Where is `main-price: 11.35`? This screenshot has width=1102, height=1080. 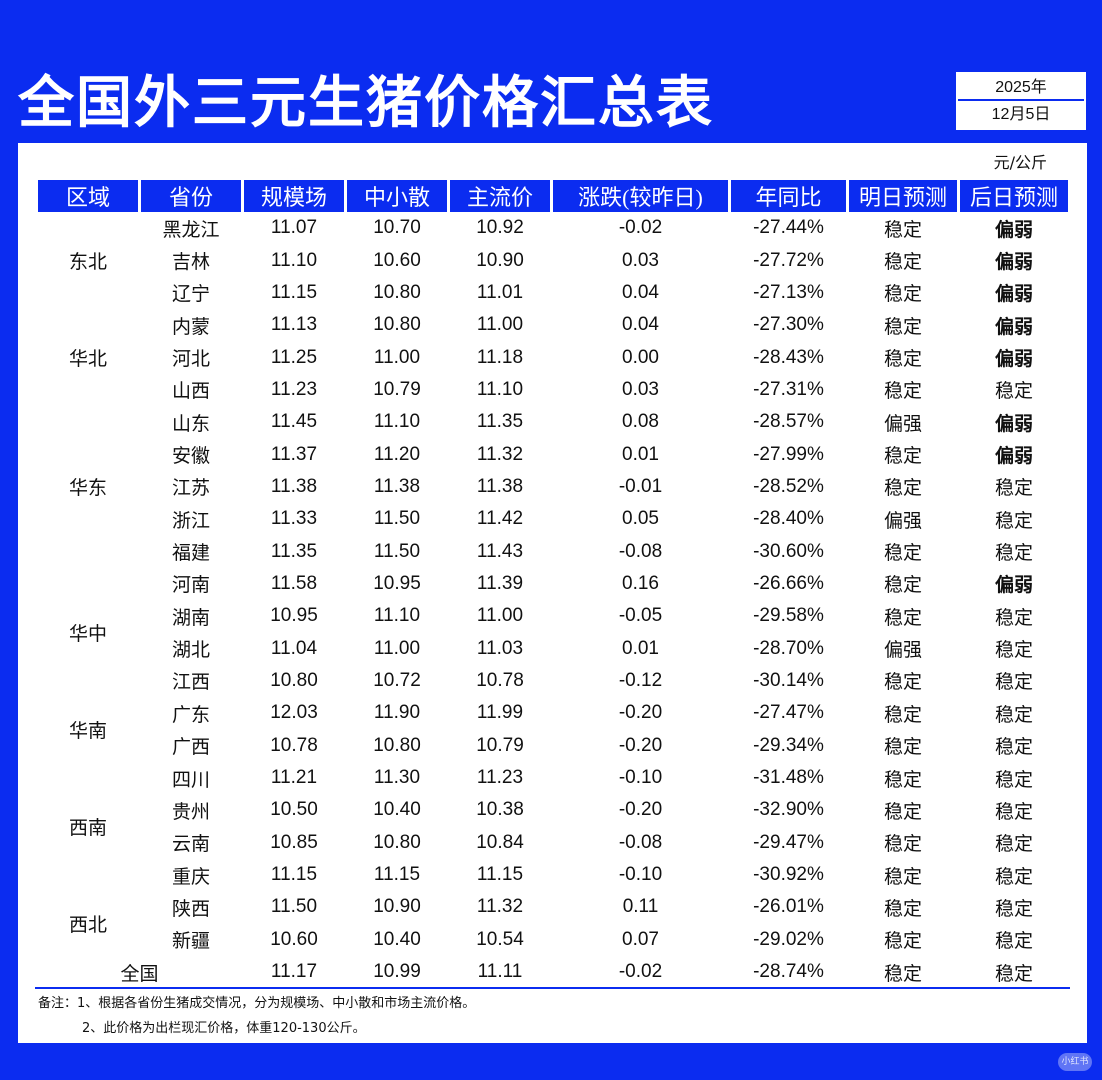
main-price: 11.35 is located at coordinates (500, 422).